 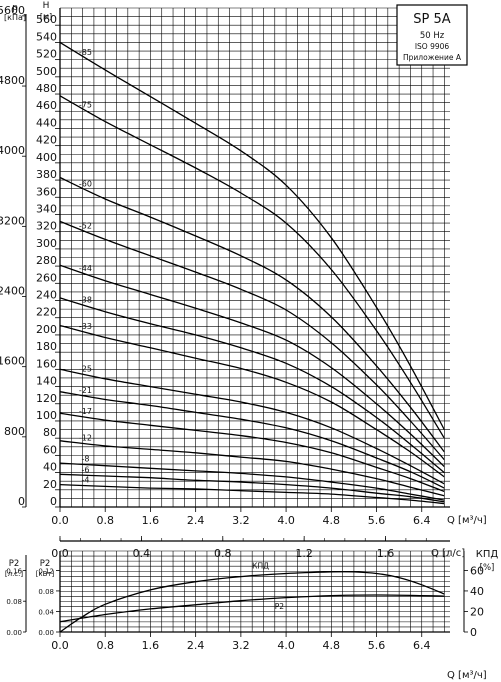 What do you see at coordinates (50, 432) in the screenshot?
I see `h-tick-label: 80` at bounding box center [50, 432].